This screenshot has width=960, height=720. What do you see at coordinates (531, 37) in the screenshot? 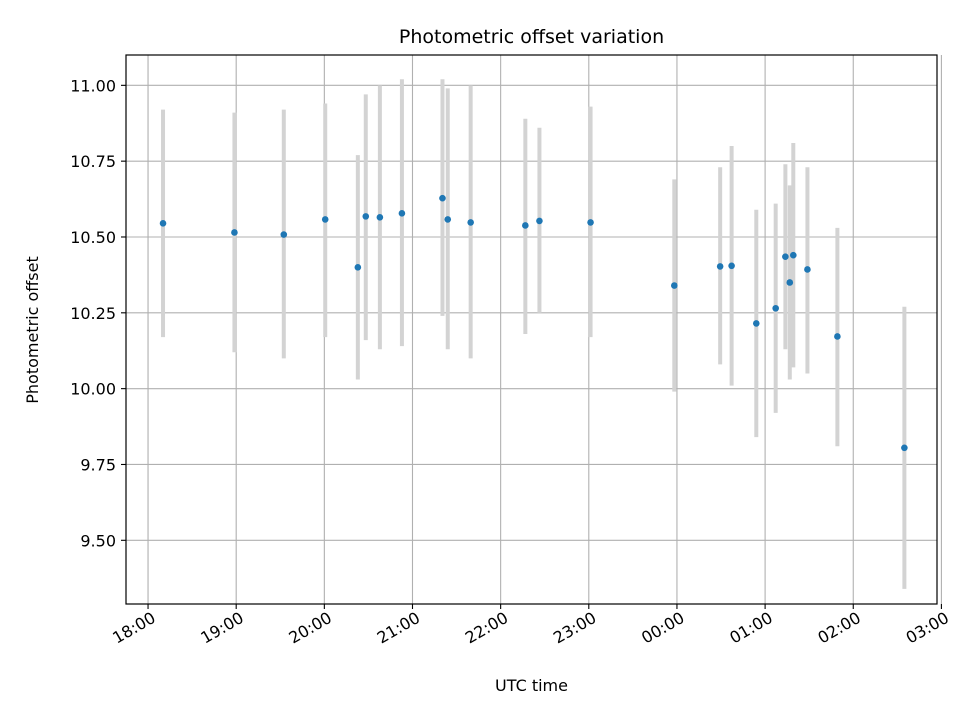
I see `chart-title: Photometric offset variation` at bounding box center [531, 37].